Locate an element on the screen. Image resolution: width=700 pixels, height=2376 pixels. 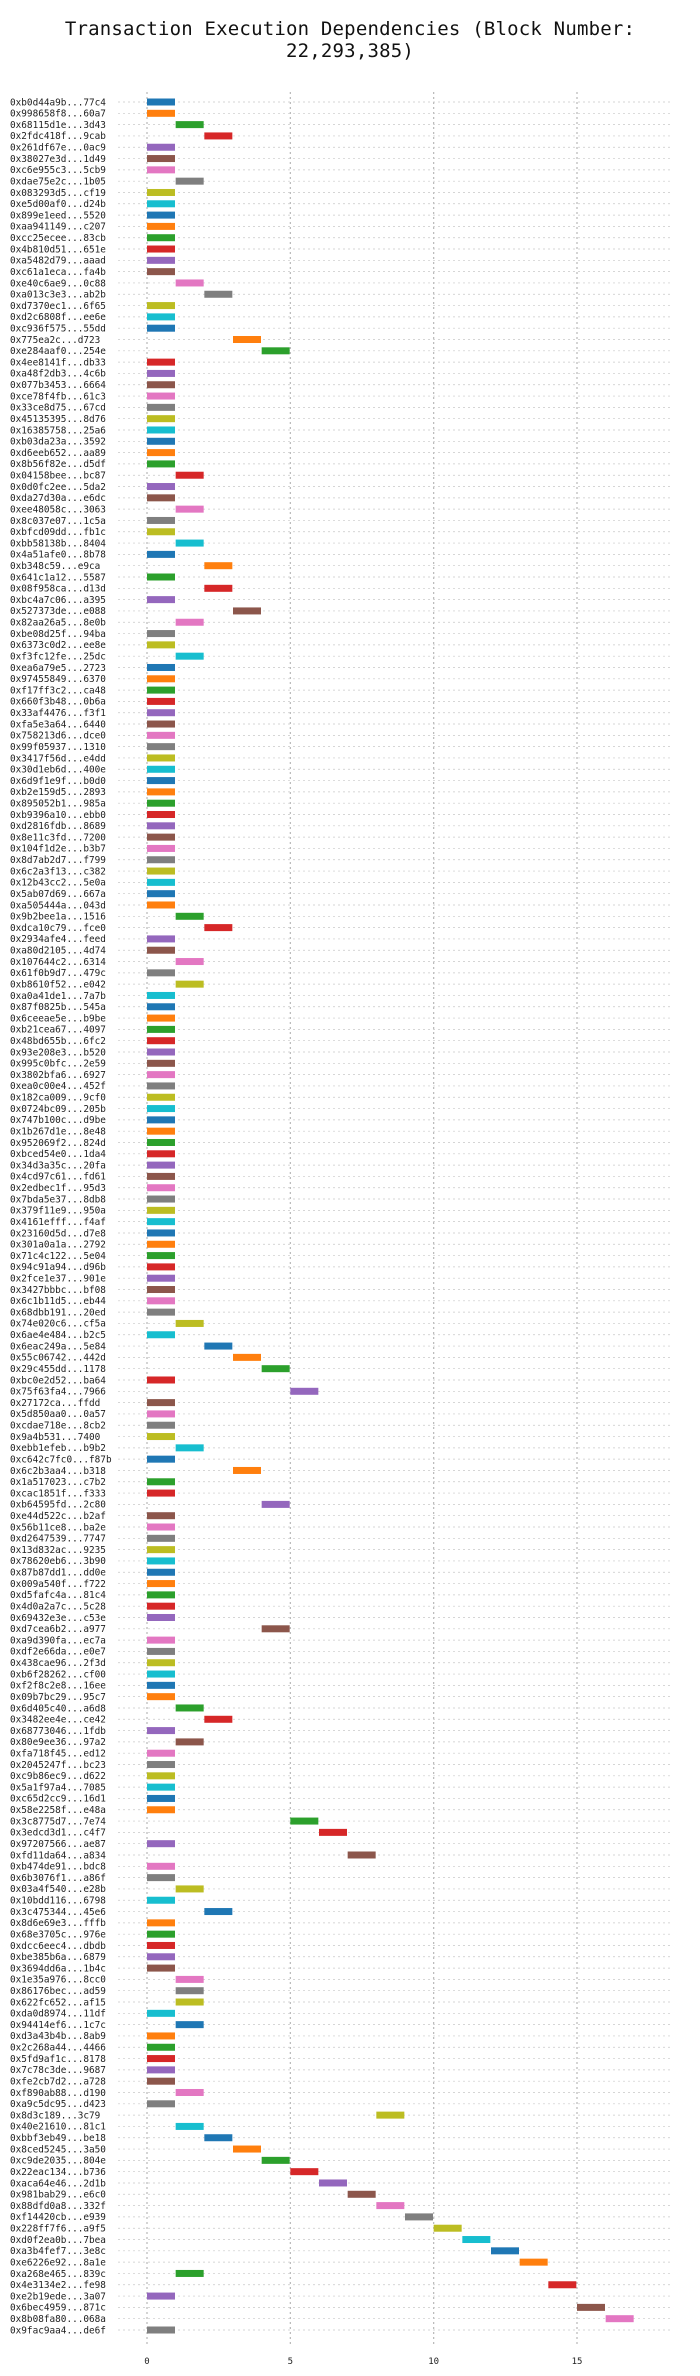
tx-label: 0x56b11ce8...ba2e is located at coordinates (58, 1527).